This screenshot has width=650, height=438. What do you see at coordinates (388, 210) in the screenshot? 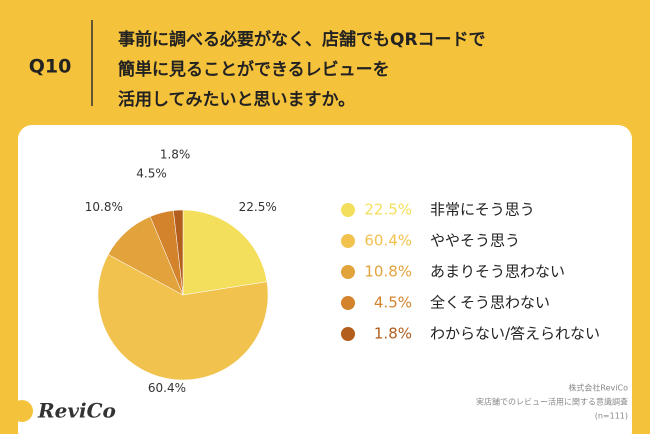
I see `legend-value: 22.5%` at bounding box center [388, 210].